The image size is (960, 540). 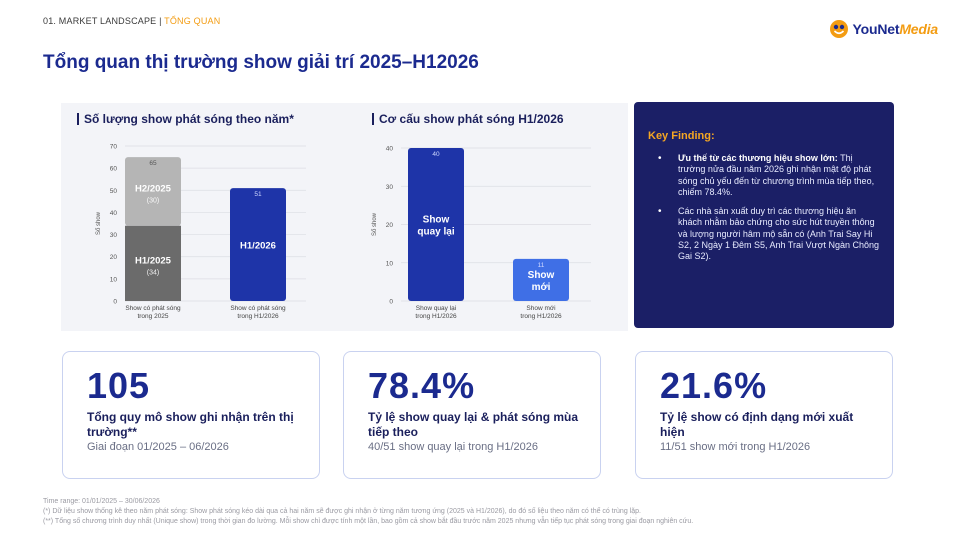 What do you see at coordinates (681, 136) in the screenshot?
I see `key-finding-title: Key Finding:` at bounding box center [681, 136].